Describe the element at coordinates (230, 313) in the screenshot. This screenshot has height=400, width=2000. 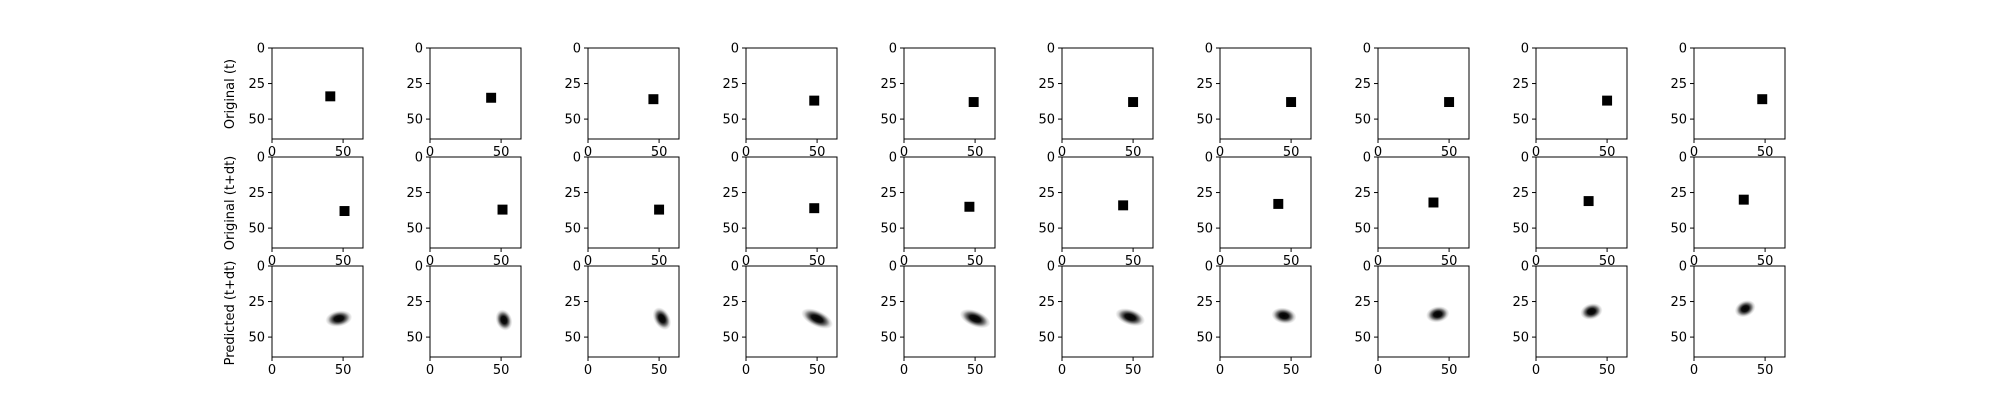
I see `row-label-predicted-t-dt: Predicted (t+dt)` at that location.